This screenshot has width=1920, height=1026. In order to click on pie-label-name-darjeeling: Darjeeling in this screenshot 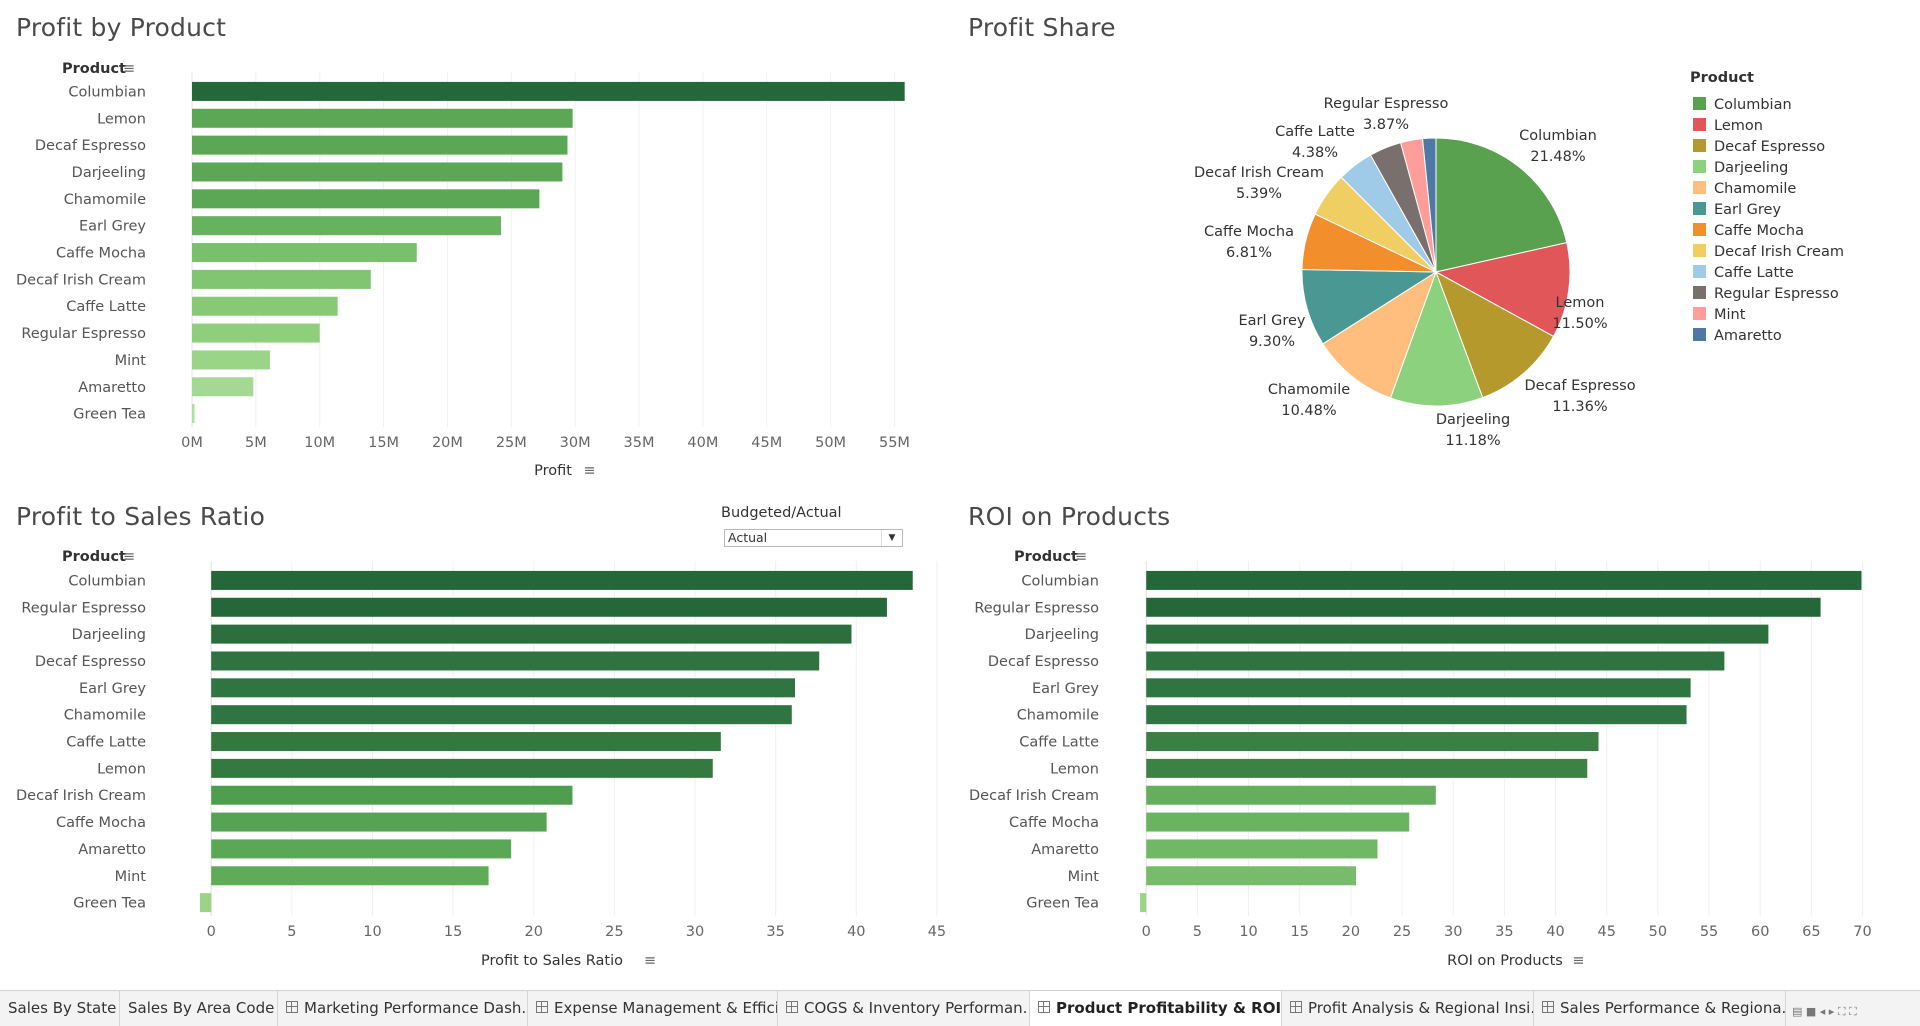, I will do `click(1473, 420)`.